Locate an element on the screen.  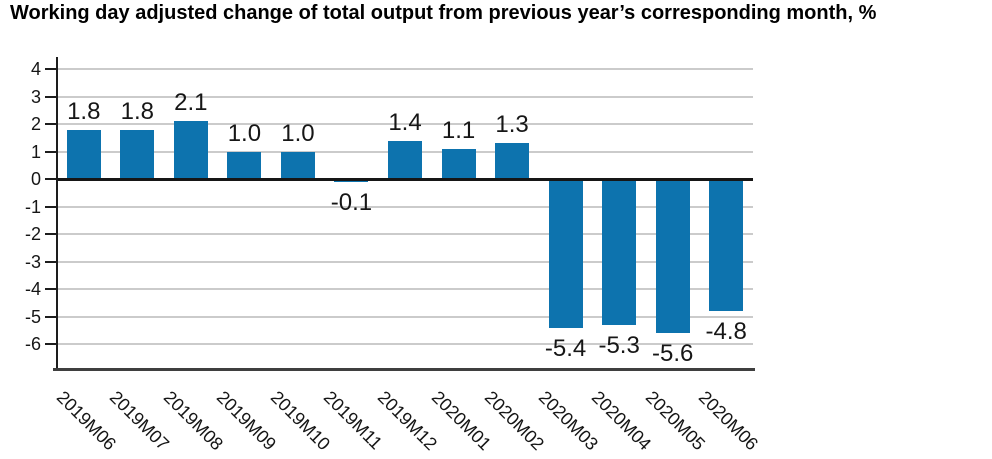
y-tick-label: -3 is located at coordinates (32, 261).